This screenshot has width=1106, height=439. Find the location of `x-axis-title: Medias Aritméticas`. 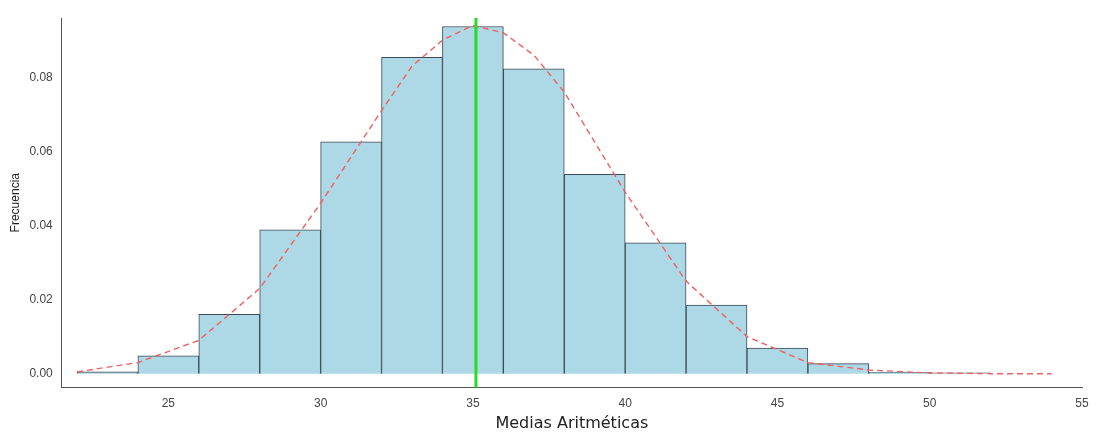

x-axis-title: Medias Aritméticas is located at coordinates (572, 422).